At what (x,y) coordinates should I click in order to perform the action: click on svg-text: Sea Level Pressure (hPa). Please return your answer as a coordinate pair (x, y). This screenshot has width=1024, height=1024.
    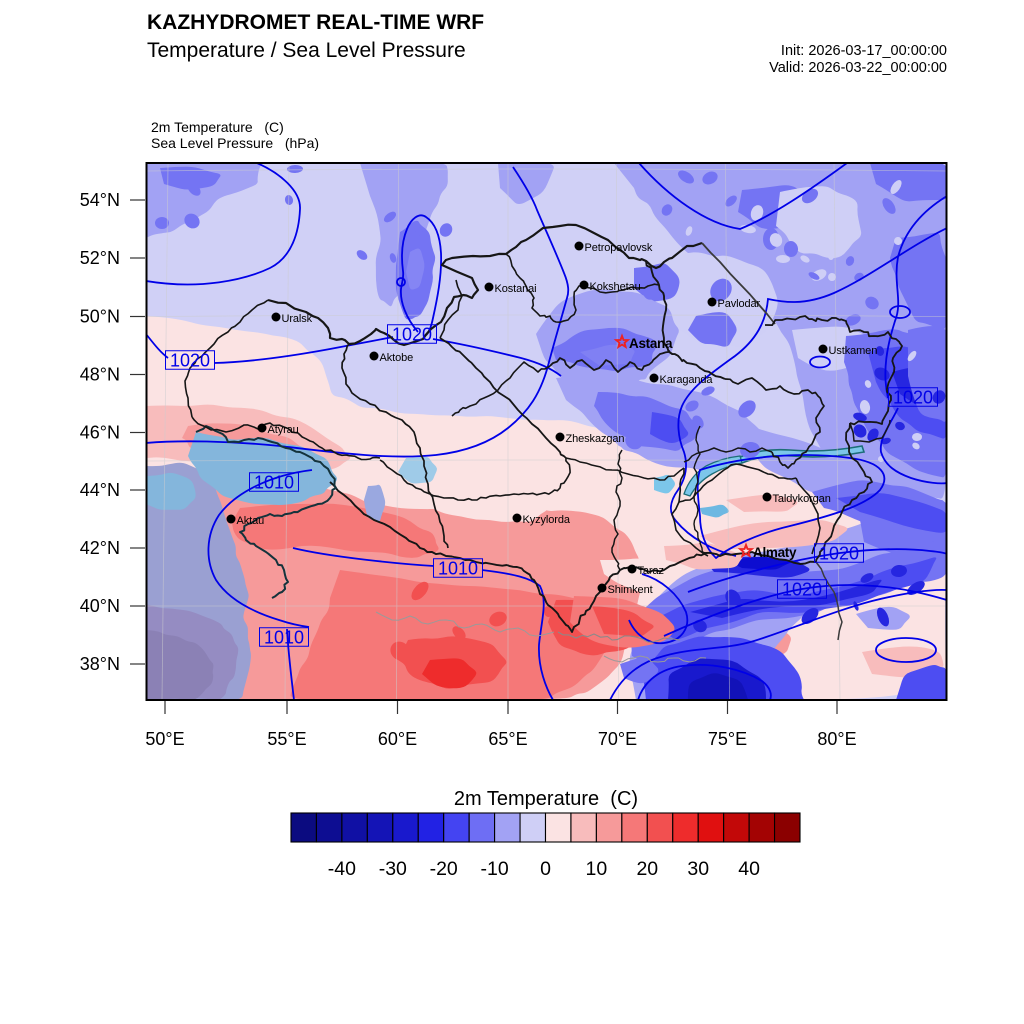
    Looking at the image, I should click on (235, 143).